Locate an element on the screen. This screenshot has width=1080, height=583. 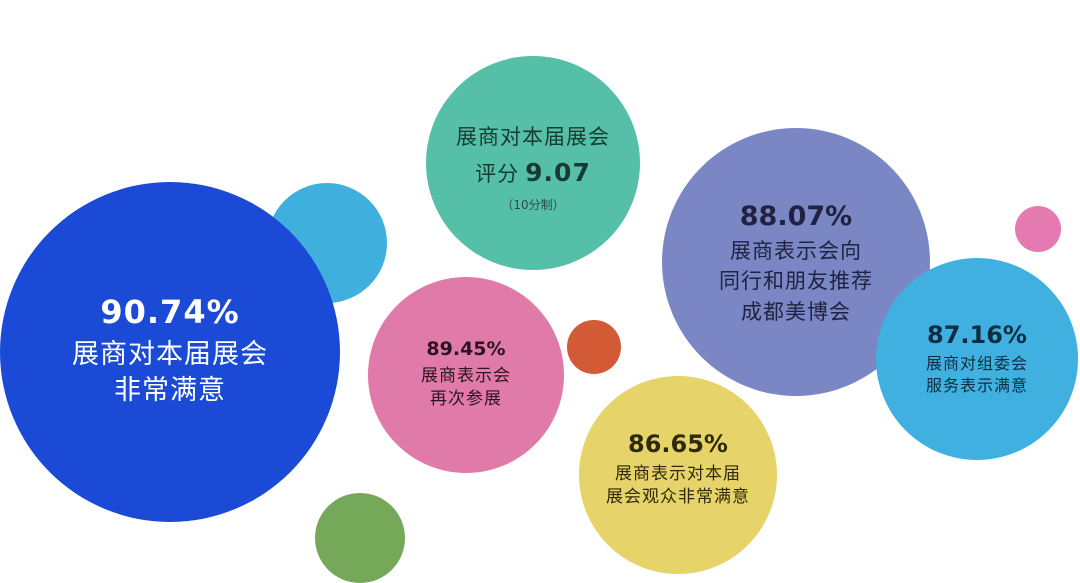
exhibitor-satisfaction-line-2: 非常满意 is located at coordinates (170, 391).